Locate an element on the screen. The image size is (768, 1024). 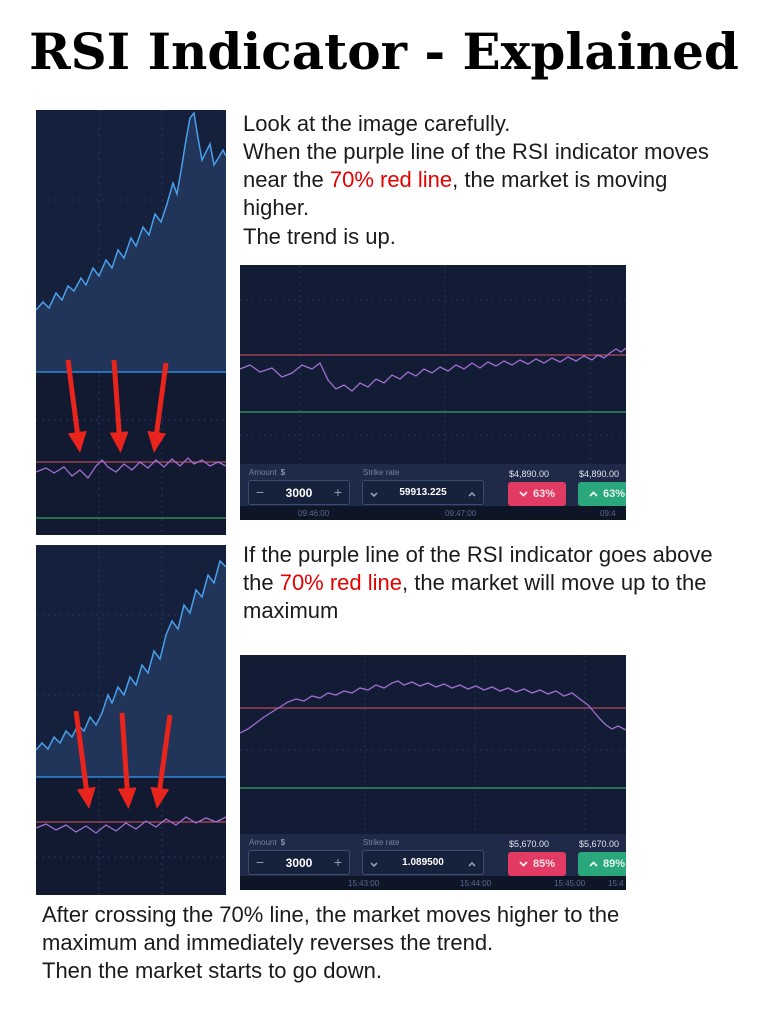
paragraph-2-part2: , the market will move up to the maximum is located at coordinates (475, 597).